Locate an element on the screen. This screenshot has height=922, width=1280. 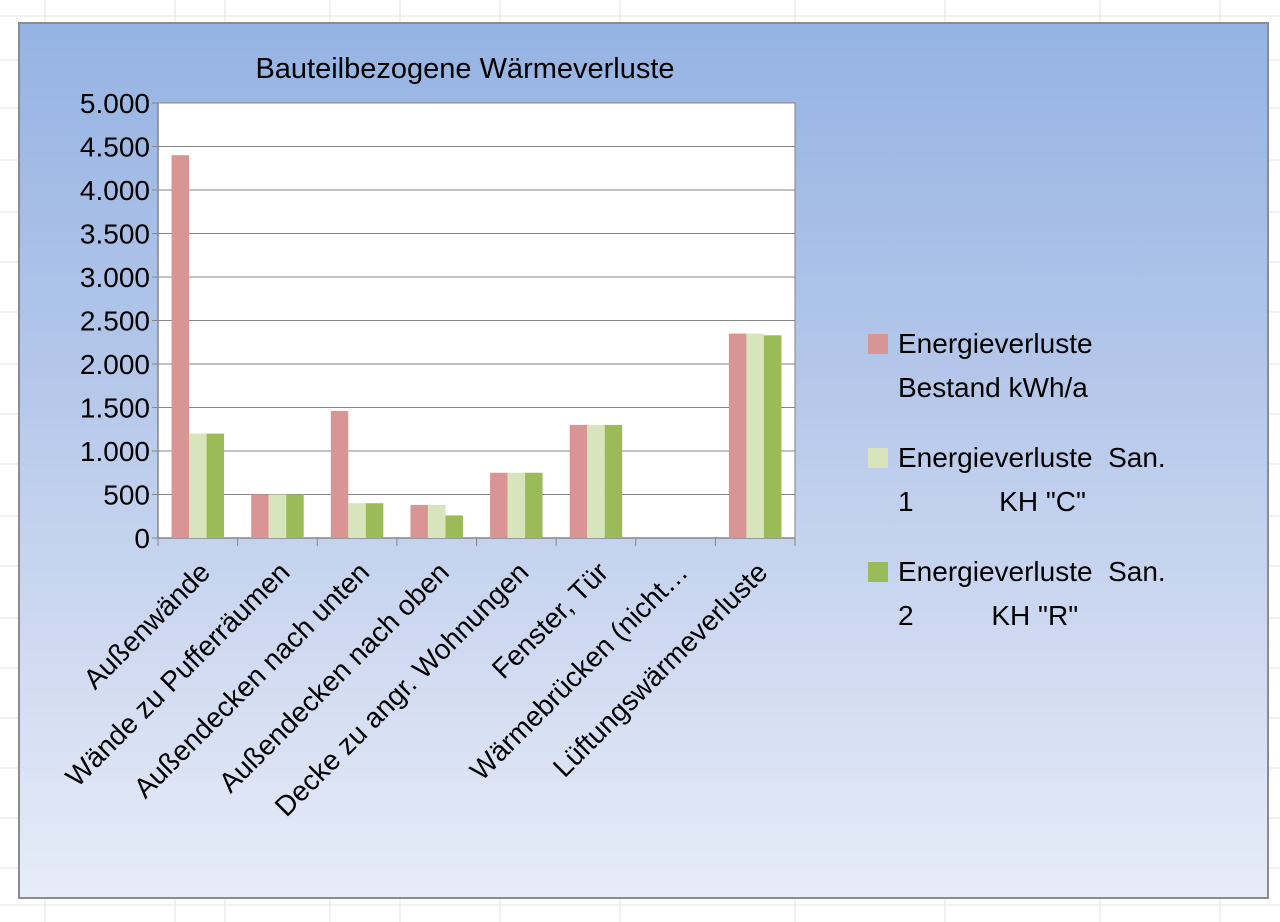
y-tick-label: 0 is located at coordinates (142, 538).